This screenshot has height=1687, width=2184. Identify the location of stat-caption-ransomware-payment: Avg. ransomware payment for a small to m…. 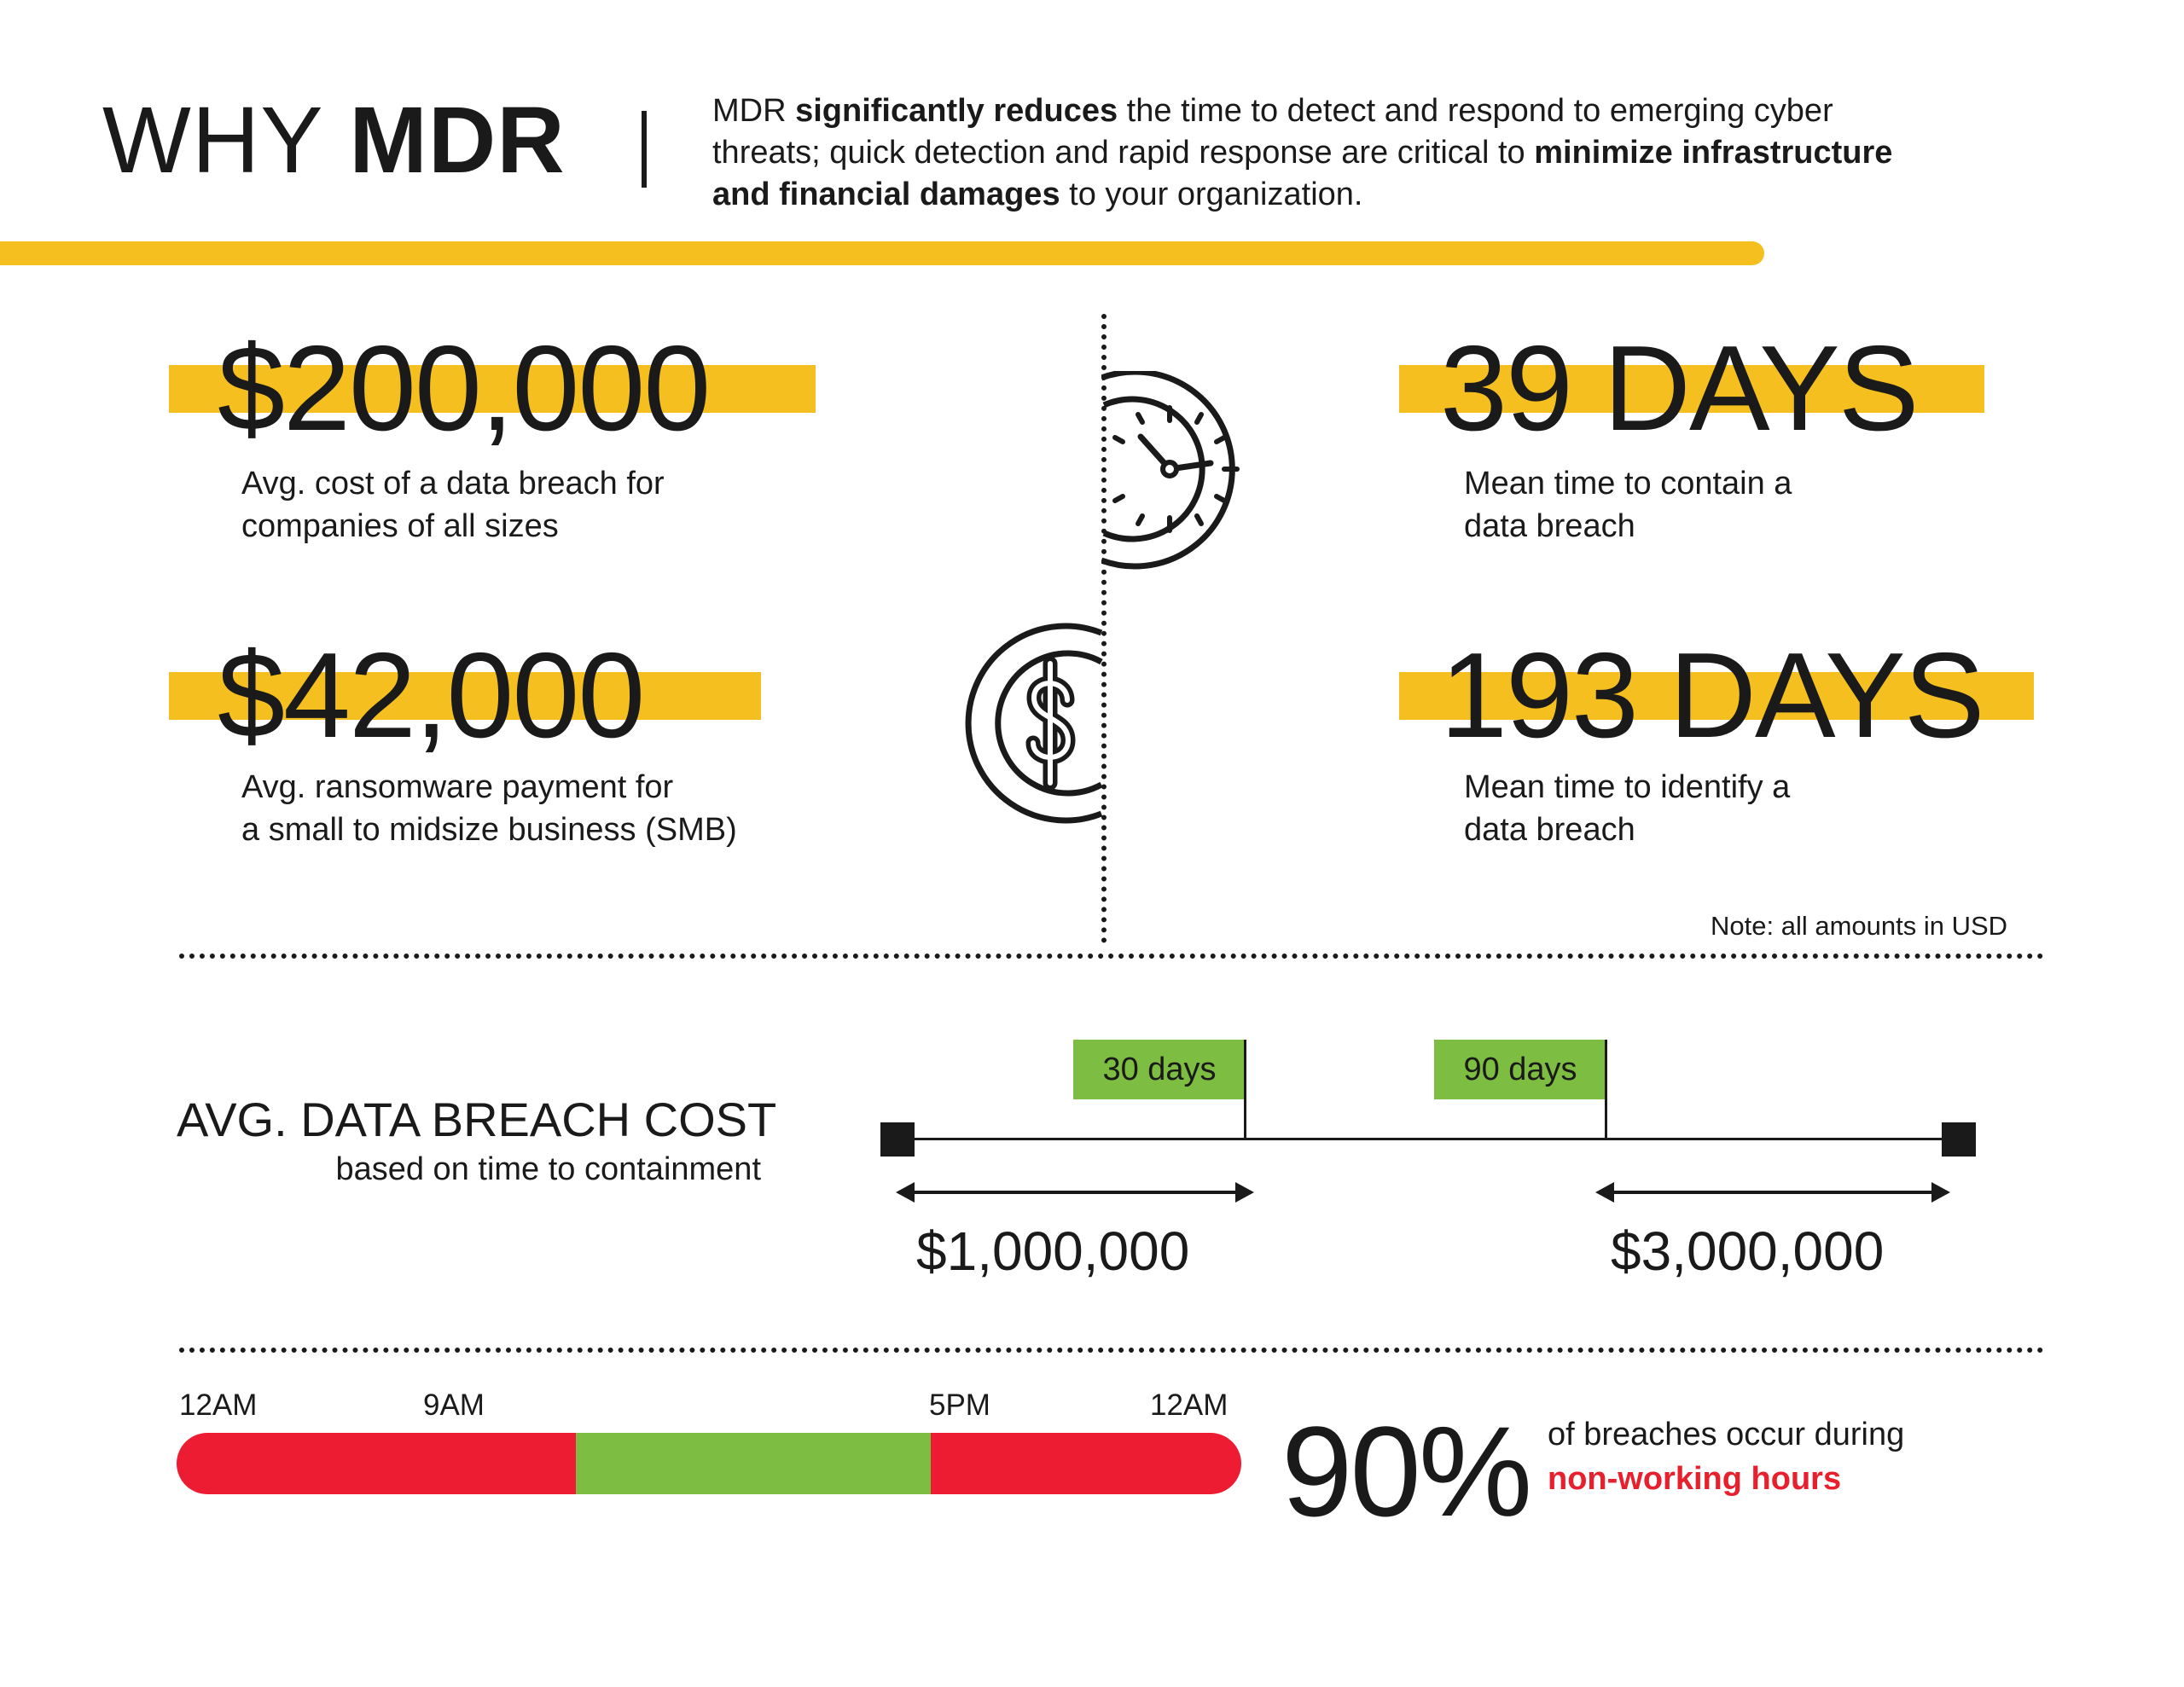
(489, 808).